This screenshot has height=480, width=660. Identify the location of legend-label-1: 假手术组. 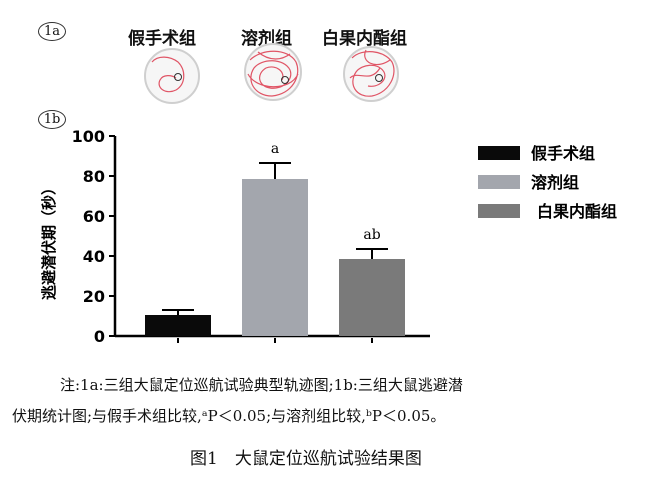
(563, 153).